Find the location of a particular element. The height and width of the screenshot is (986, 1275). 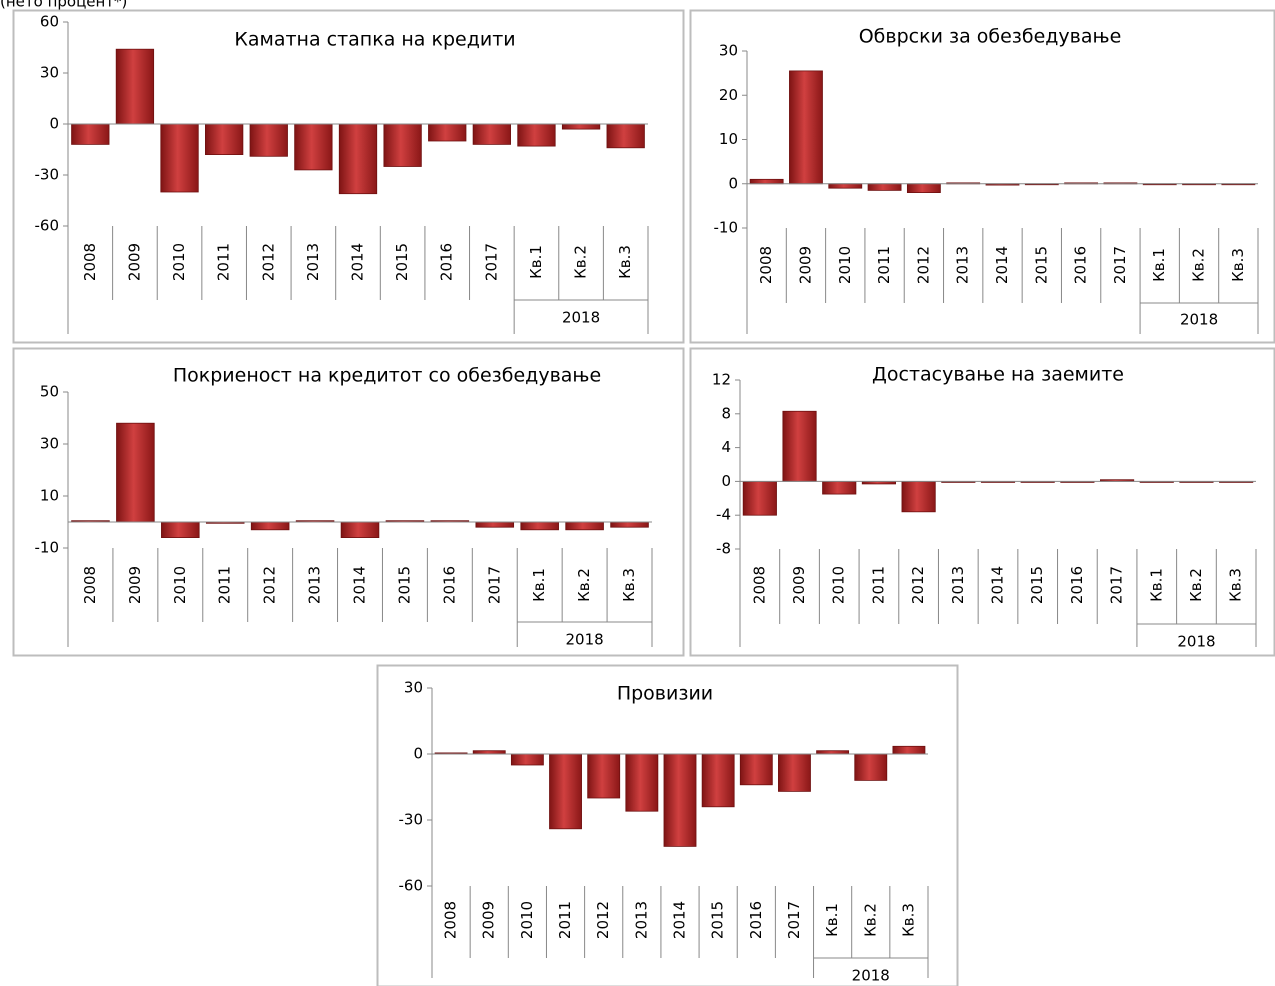

y-tick-label: 60 is located at coordinates (49, 22).